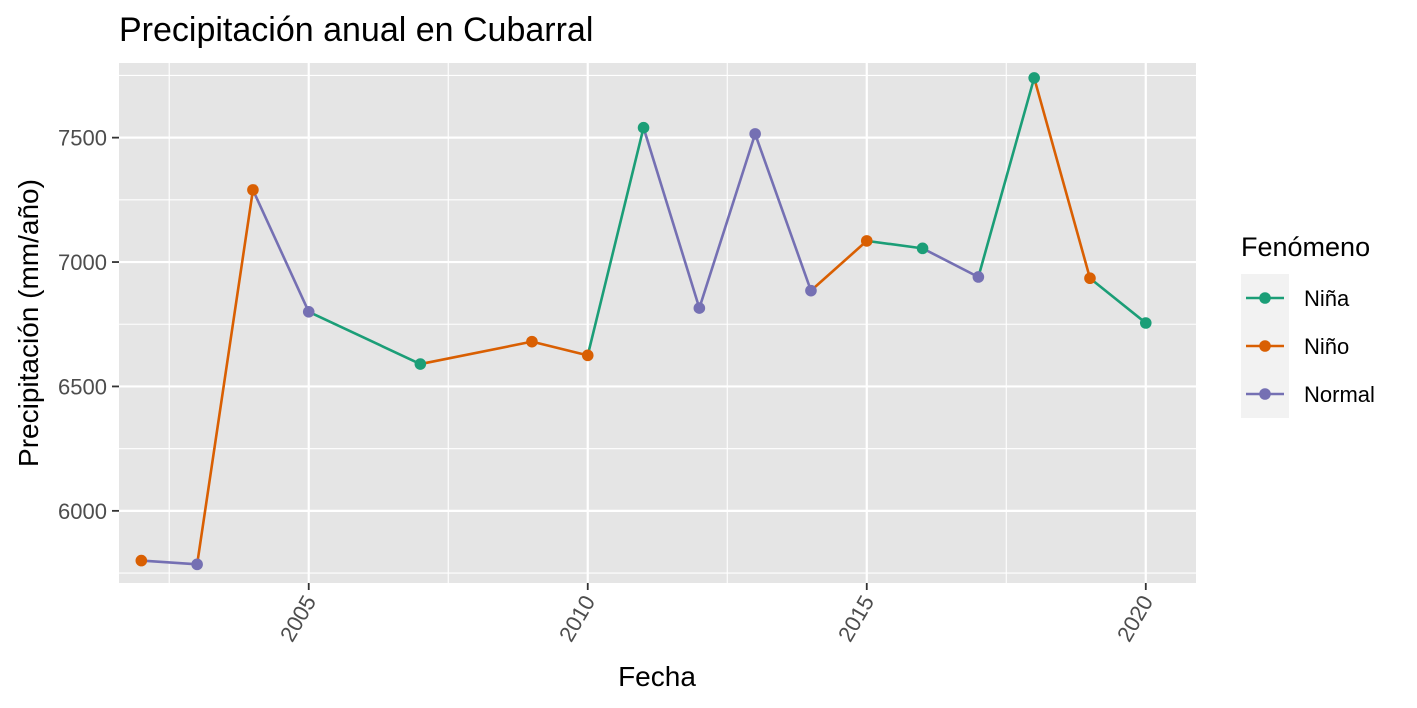  Describe the element at coordinates (169, 562) in the screenshot. I see `line-segment-2002-2003` at that location.